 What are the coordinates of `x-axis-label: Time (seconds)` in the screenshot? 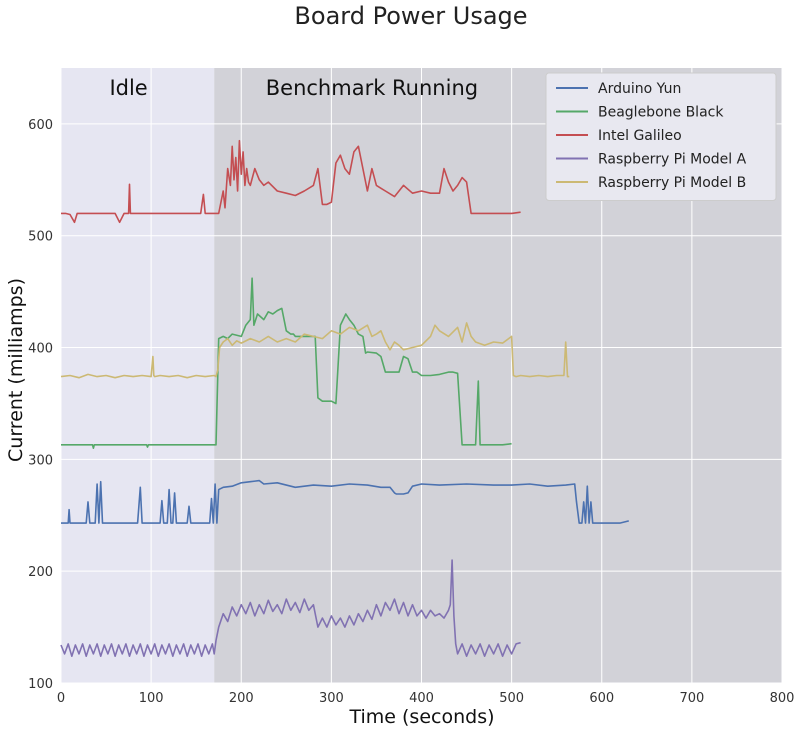 It's located at (421, 717).